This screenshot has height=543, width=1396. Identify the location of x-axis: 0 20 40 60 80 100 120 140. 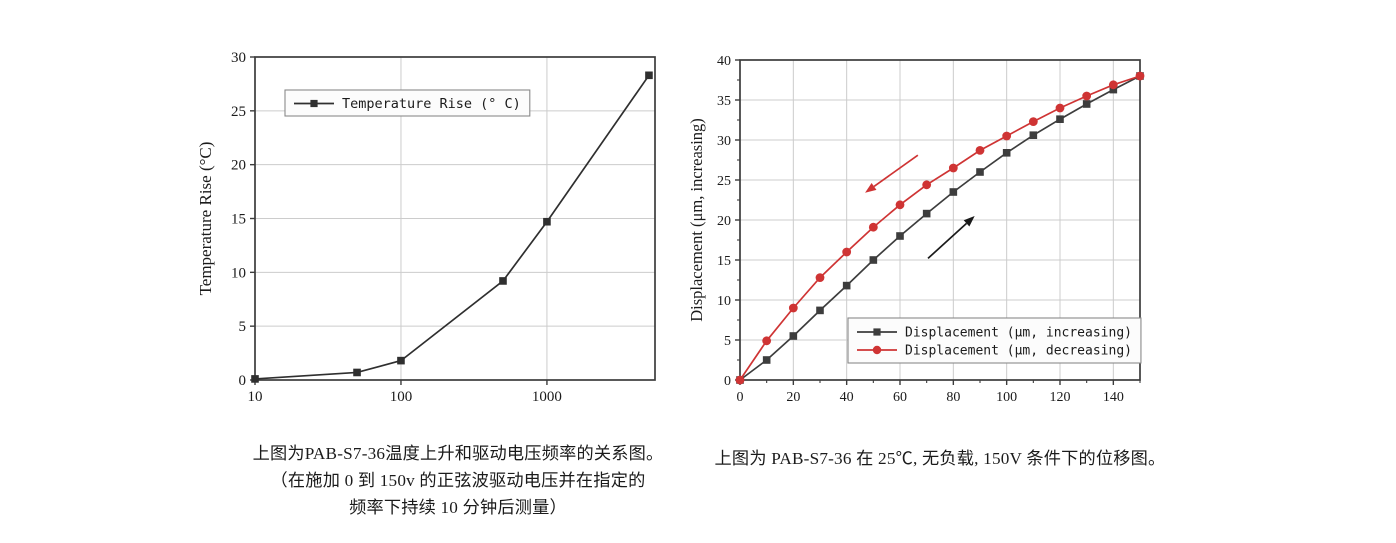
(939, 392).